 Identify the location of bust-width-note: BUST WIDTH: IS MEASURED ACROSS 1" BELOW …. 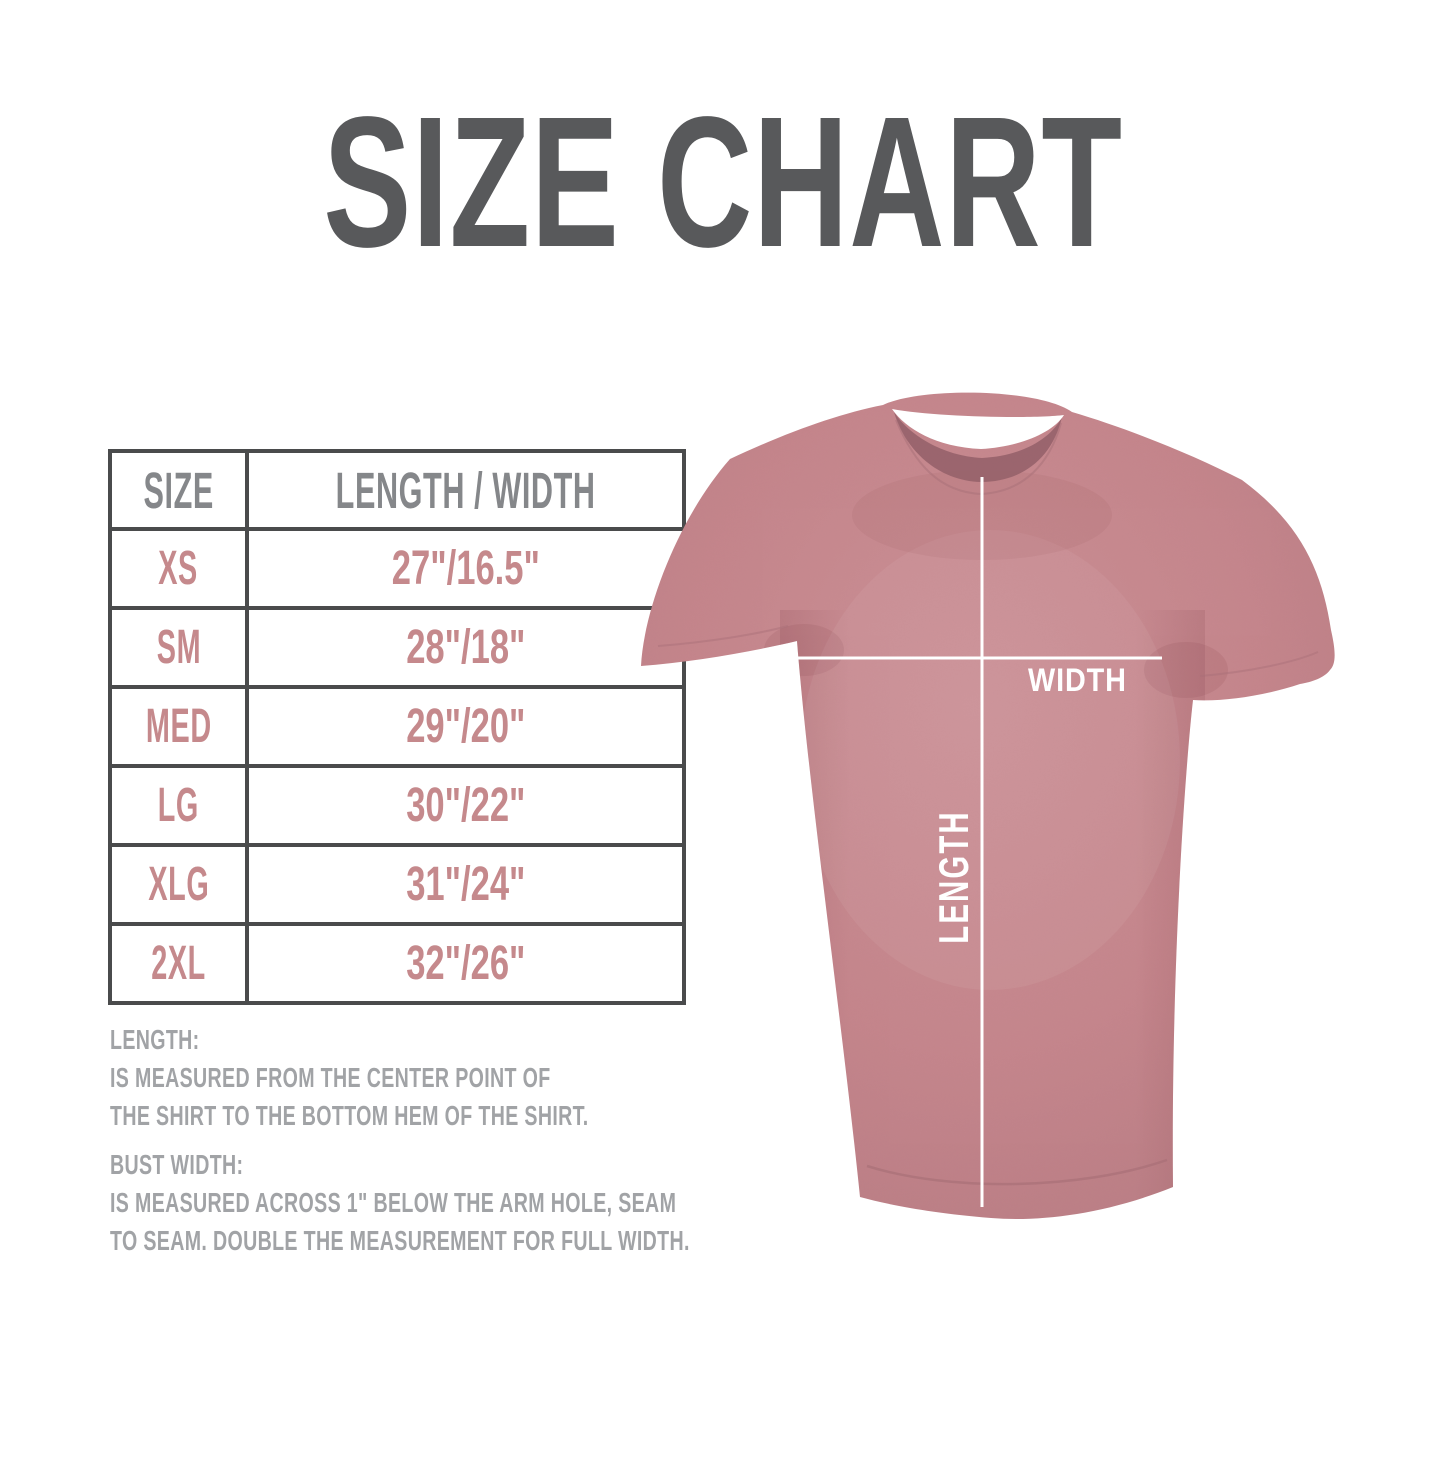
(430, 1203).